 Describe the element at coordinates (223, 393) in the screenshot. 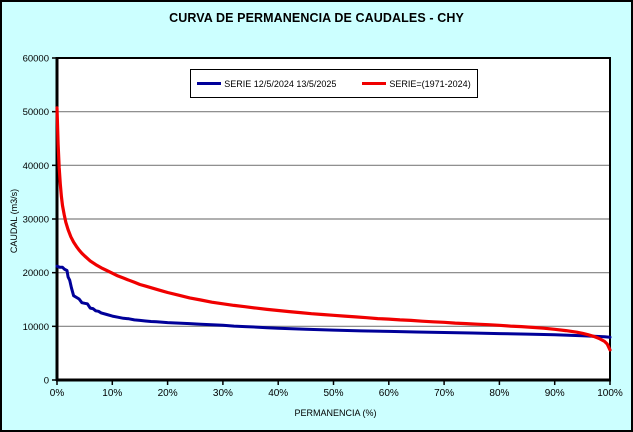

I see `x-tick-label: 30%` at that location.